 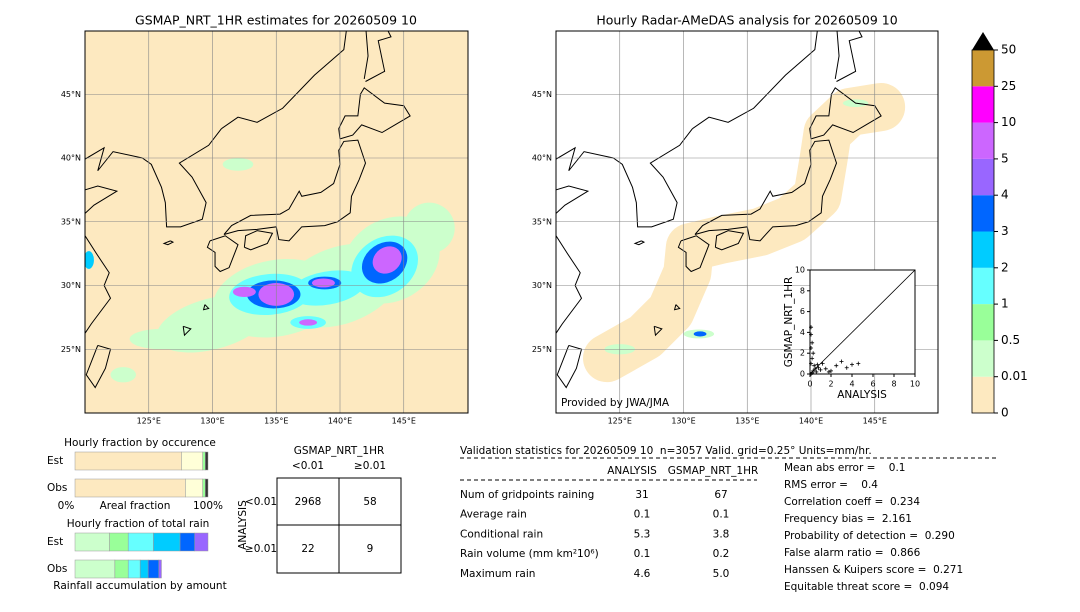 I want to click on col-header: ≥0.01, so click(x=370, y=466).